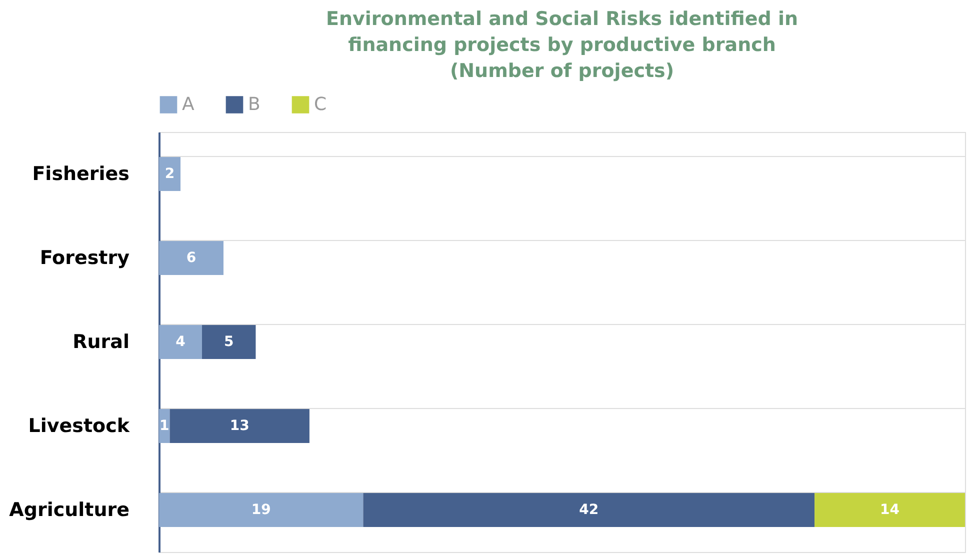  I want to click on y-tick-label: Fisheries, so click(81, 174).